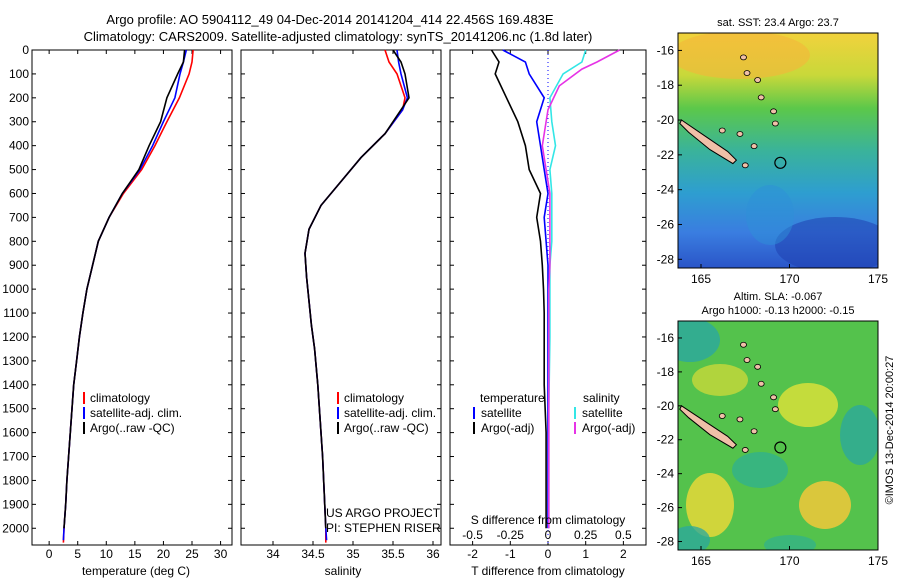 Image resolution: width=900 pixels, height=580 pixels. What do you see at coordinates (548, 535) in the screenshot?
I see `s-difference-tick-label: 0` at bounding box center [548, 535].